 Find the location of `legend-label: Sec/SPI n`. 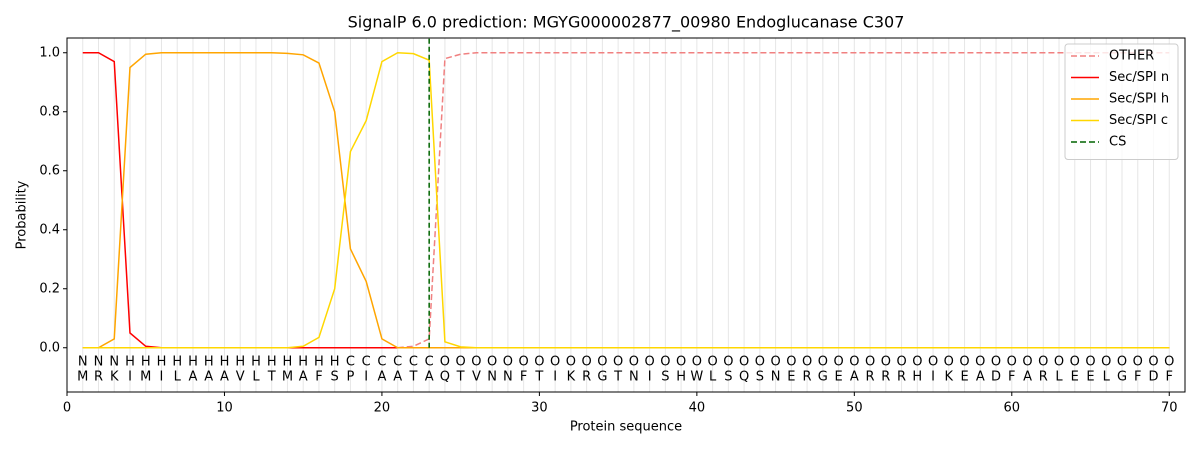

legend-label: Sec/SPI n is located at coordinates (1139, 77).